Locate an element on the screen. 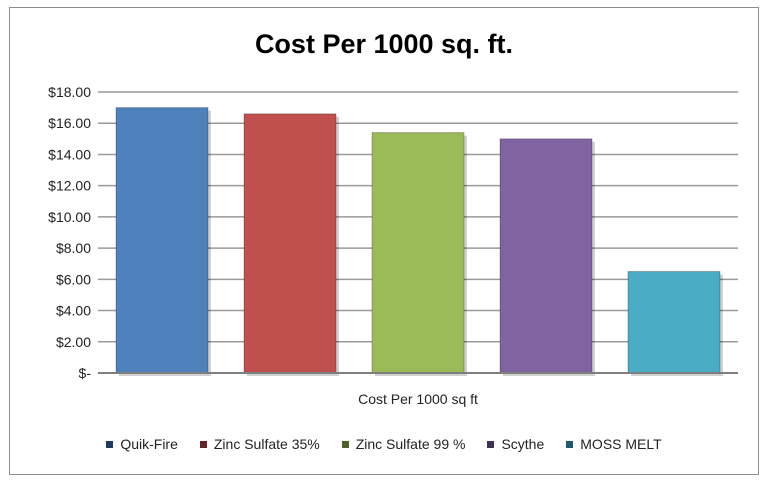 The height and width of the screenshot is (484, 768). legend-item: Zinc Sulfate 99 % is located at coordinates (403, 444).